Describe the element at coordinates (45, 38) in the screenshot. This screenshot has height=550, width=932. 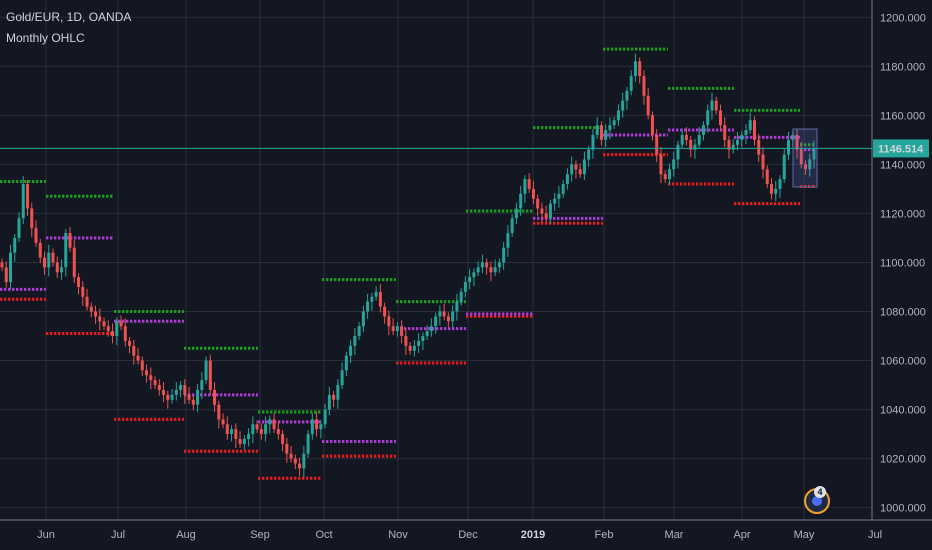
I see `indicator-name: Monthly OHLC` at that location.